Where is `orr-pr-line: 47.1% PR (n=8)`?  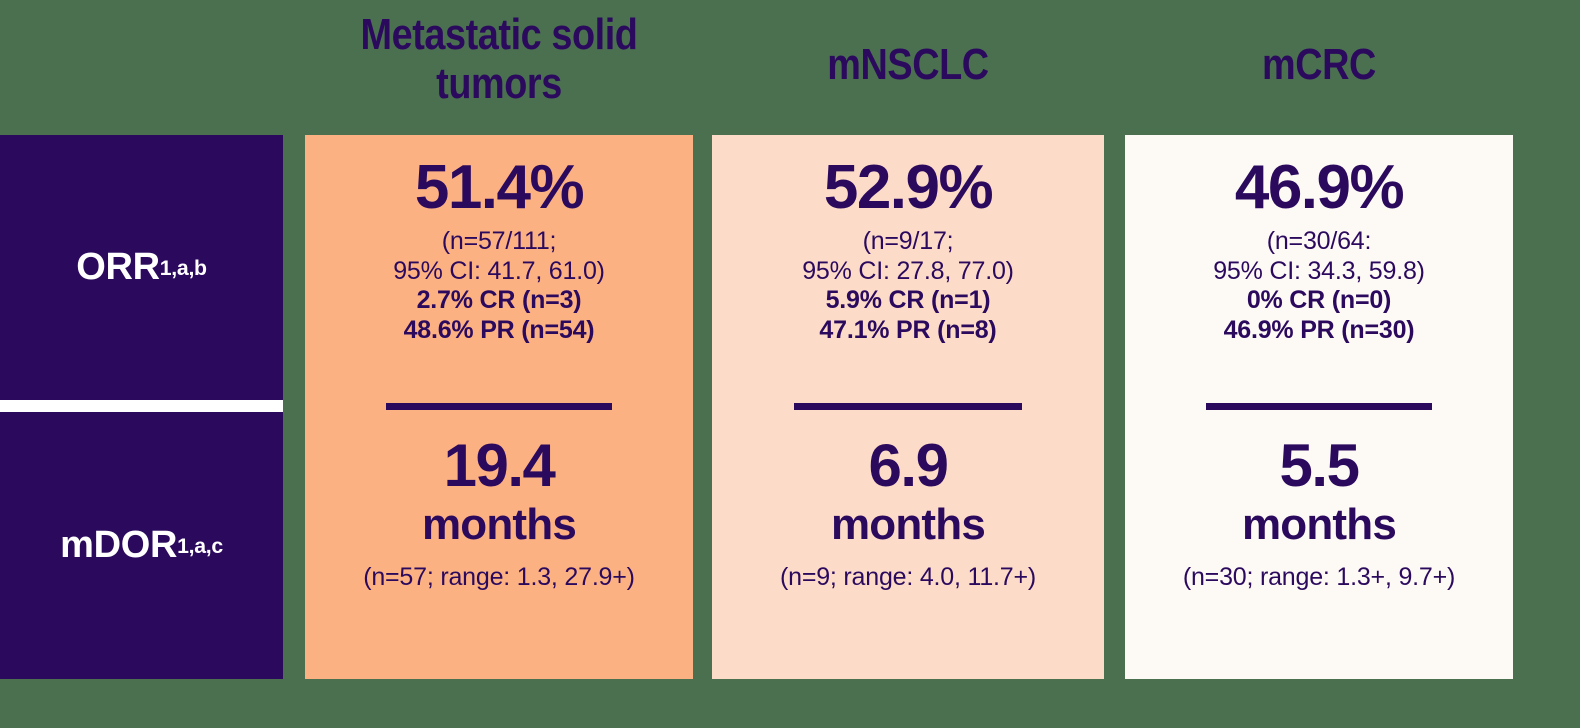 orr-pr-line: 47.1% PR (n=8) is located at coordinates (908, 329).